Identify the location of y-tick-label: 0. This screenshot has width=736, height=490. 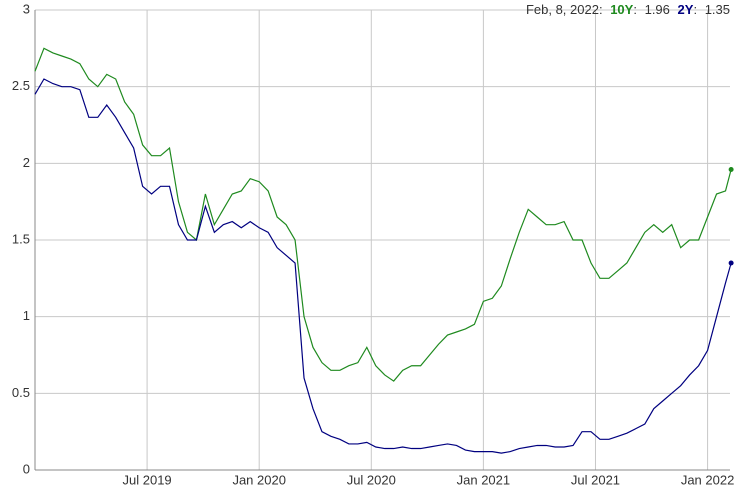
(26, 468).